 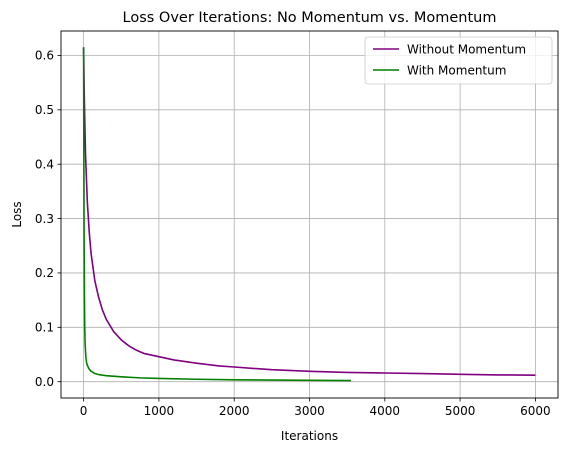 I want to click on y-tick-label: 0.0, so click(x=44, y=382).